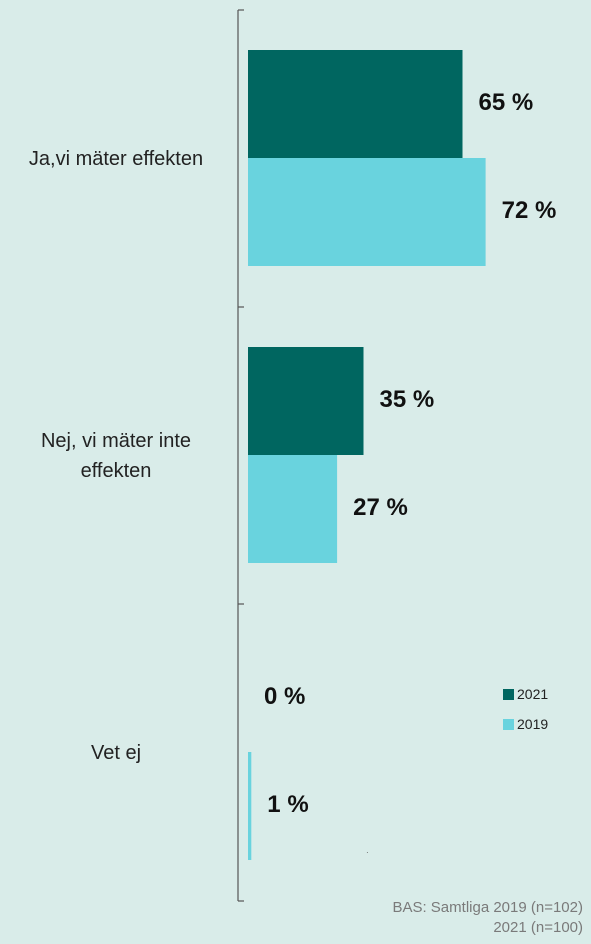  I want to click on category-label-0: Ja,vi mäter effekten, so click(116, 158).